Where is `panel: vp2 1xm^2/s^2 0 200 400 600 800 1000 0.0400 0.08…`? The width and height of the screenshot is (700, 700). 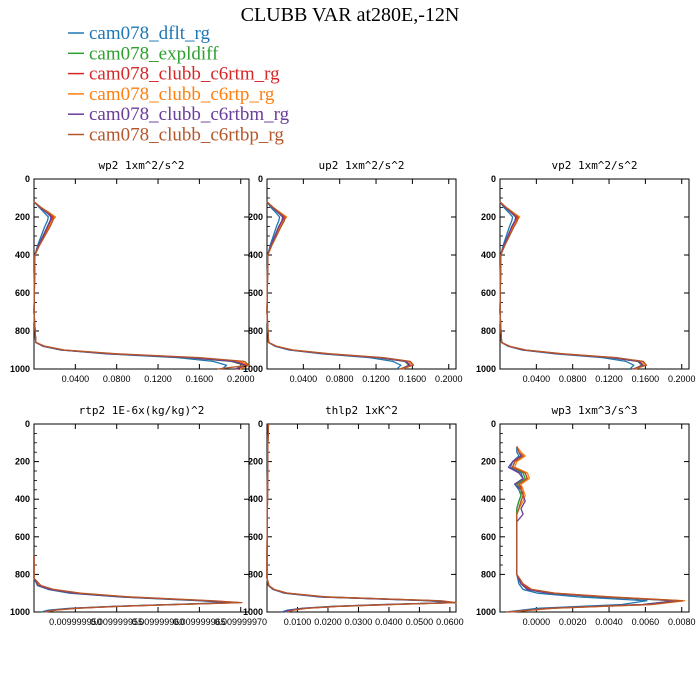 panel: vp2 1xm^2/s^2 0 200 400 600 800 1000 0.0400 0.08… is located at coordinates (586, 271).